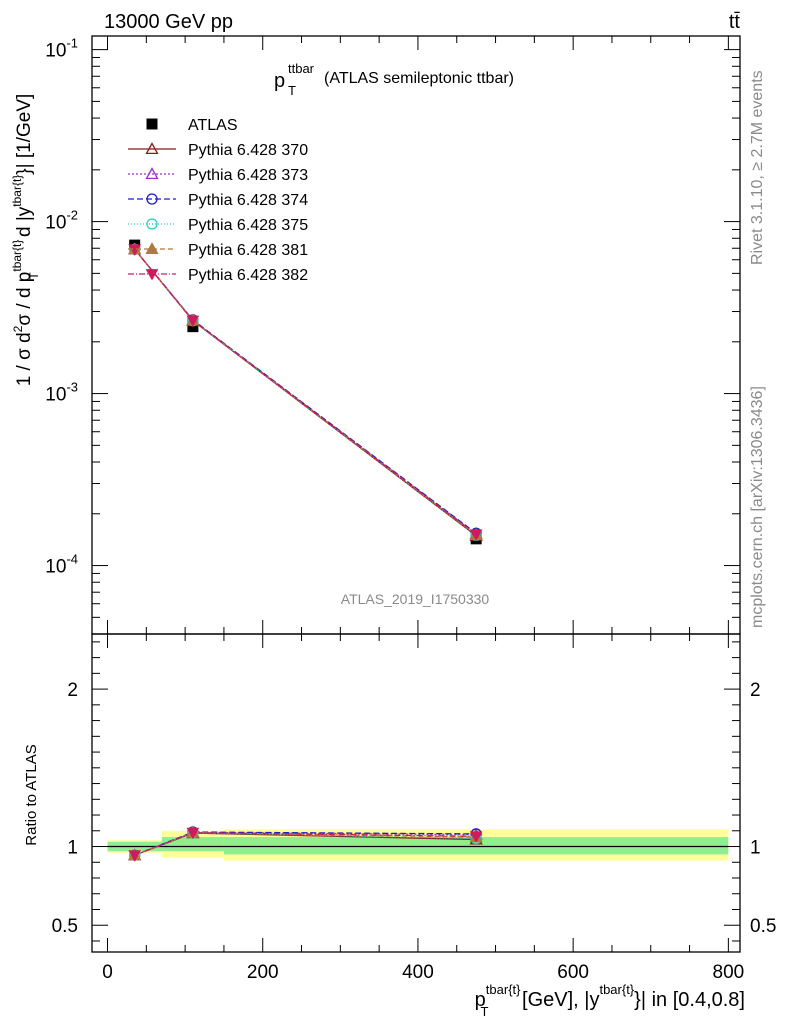  Describe the element at coordinates (152, 275) in the screenshot. I see `legend-marker-p382` at that location.